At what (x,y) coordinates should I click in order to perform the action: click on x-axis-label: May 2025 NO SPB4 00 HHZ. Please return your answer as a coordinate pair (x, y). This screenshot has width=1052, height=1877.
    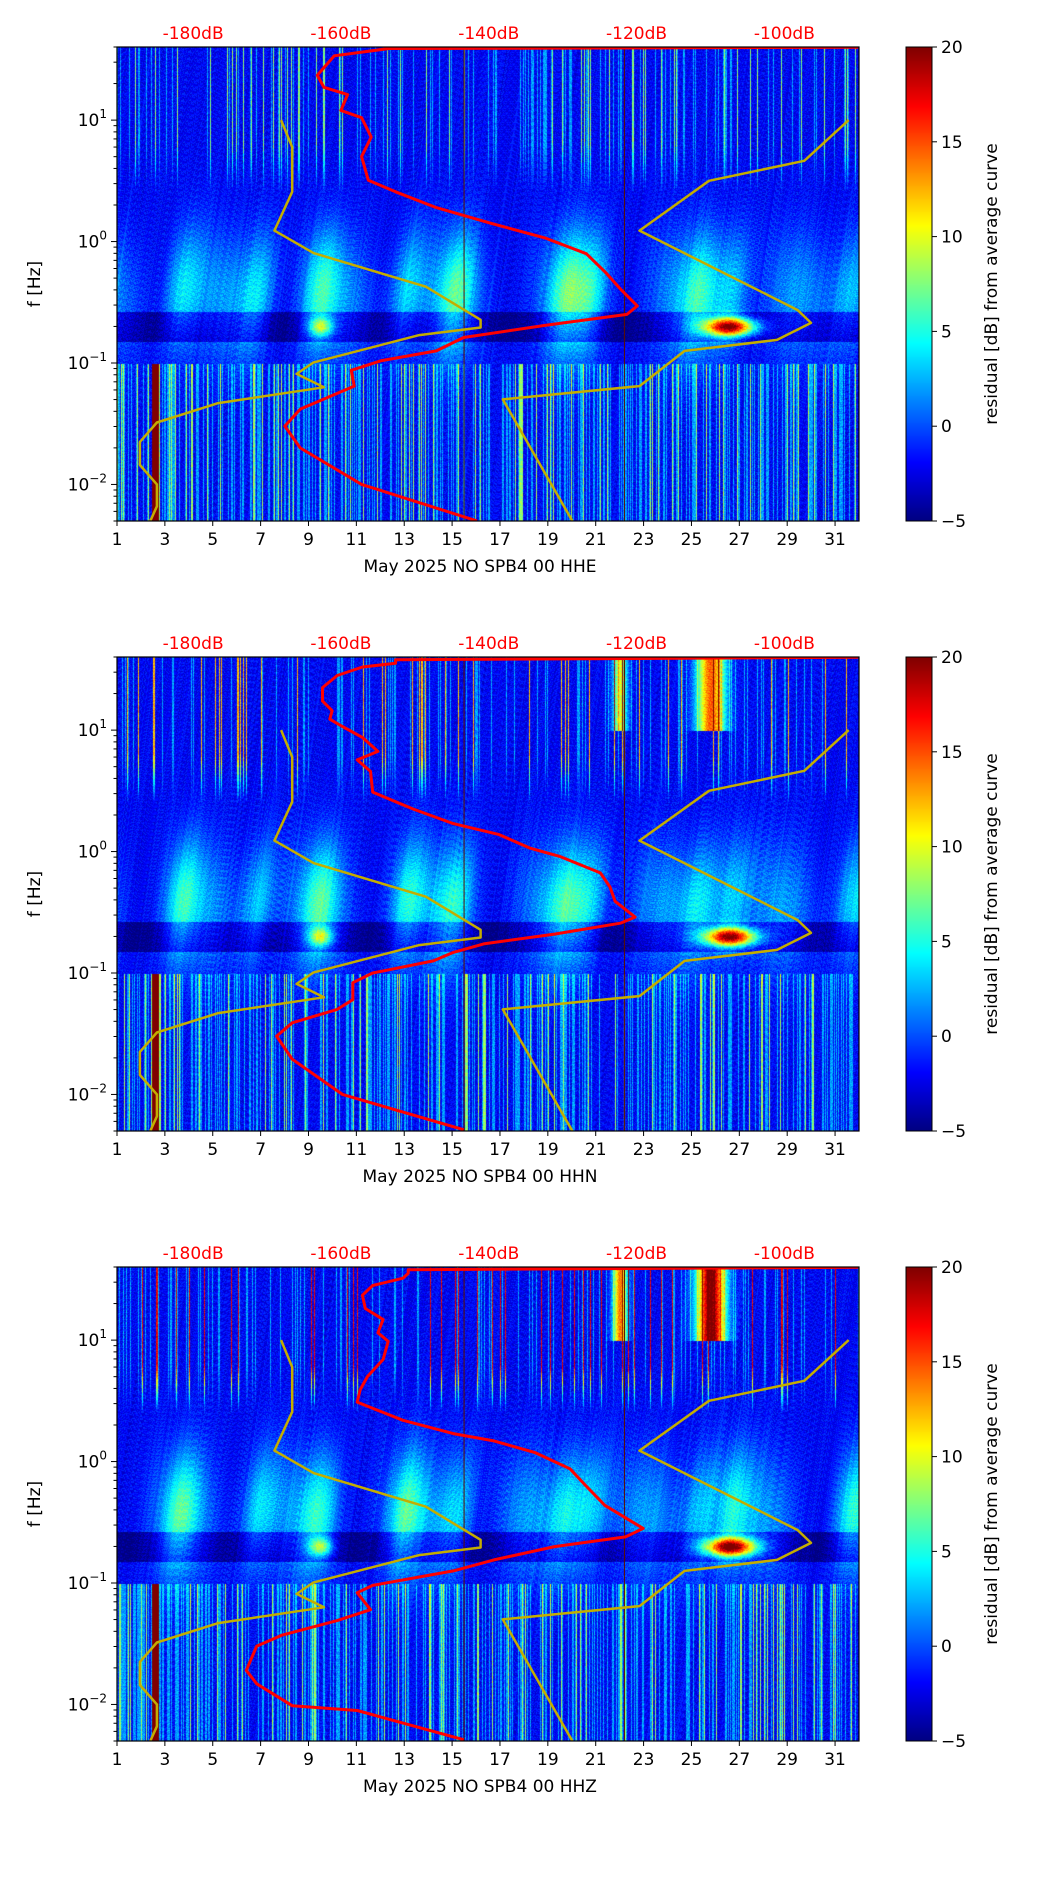
    Looking at the image, I should click on (480, 1787).